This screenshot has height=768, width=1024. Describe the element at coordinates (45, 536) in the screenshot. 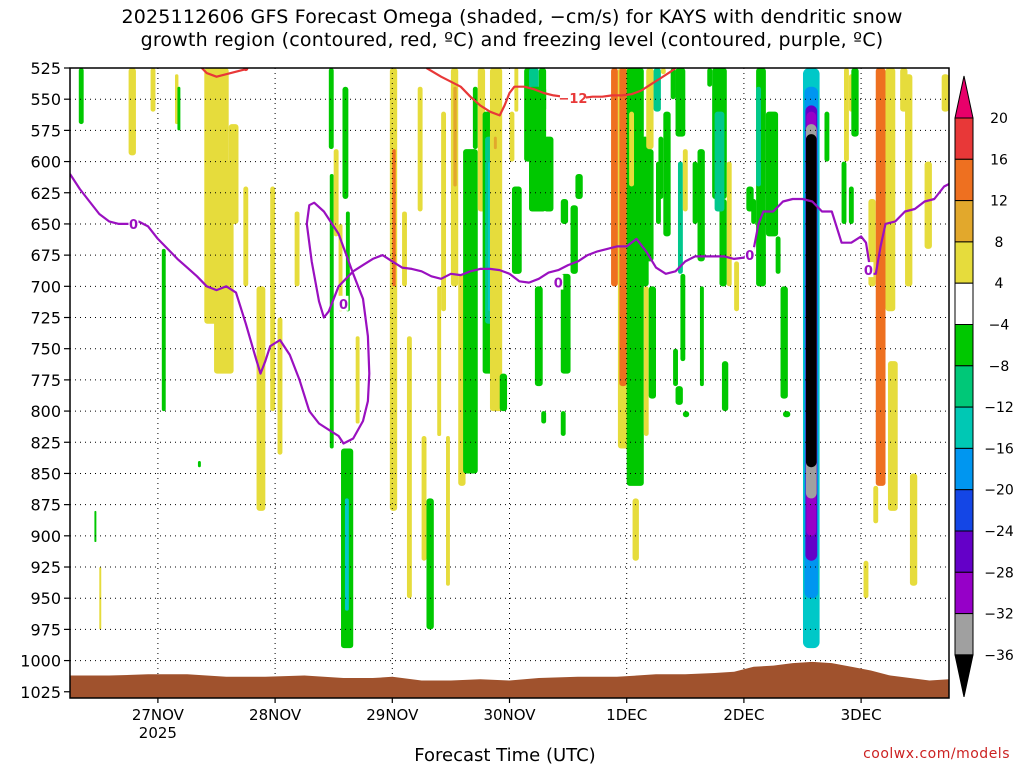

I see `y-tick-label-900: 900` at that location.